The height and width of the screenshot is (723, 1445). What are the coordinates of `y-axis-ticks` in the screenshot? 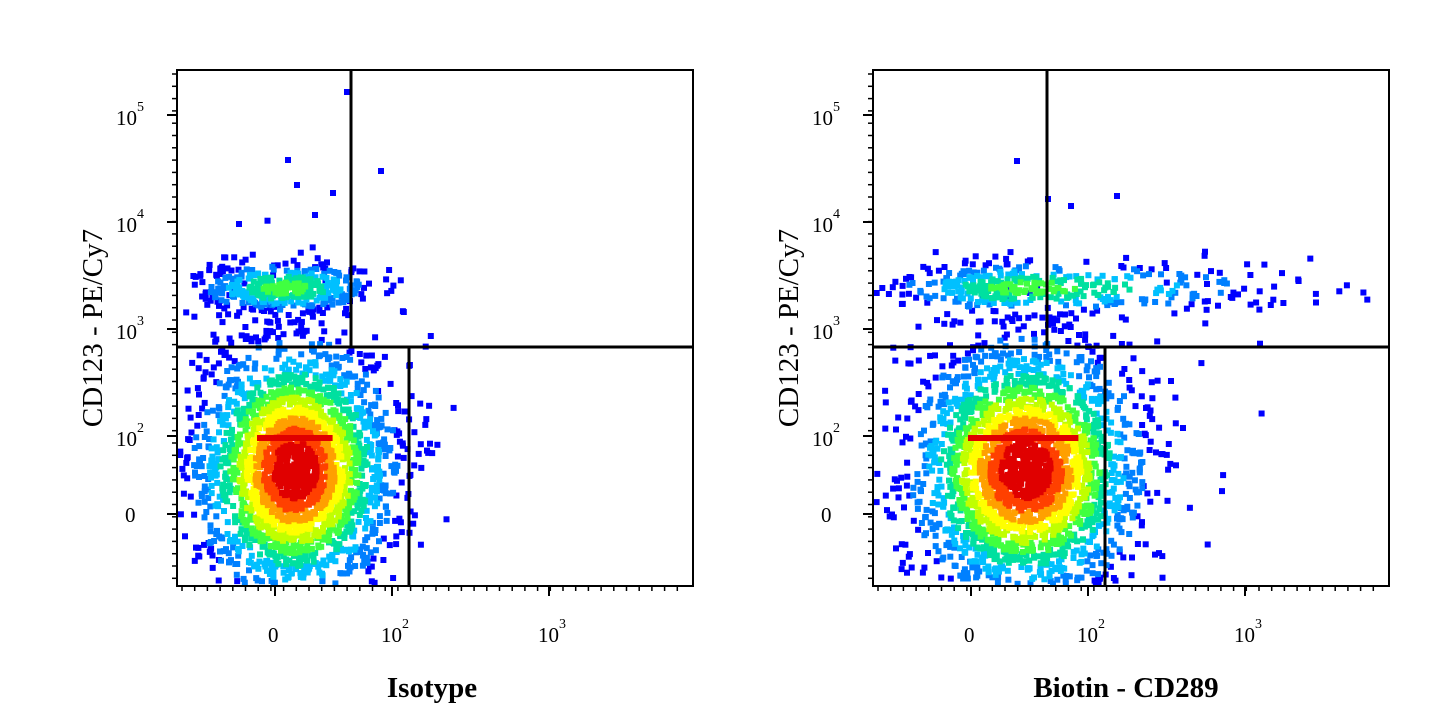 It's located at (172, 326).